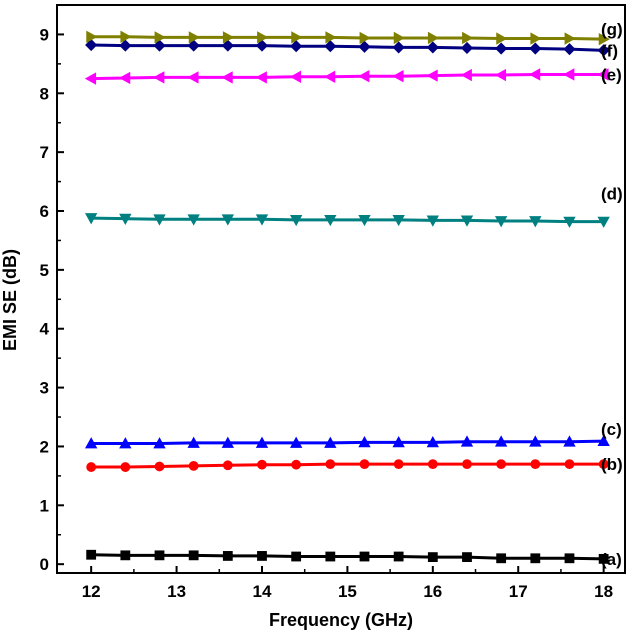  Describe the element at coordinates (45, 329) in the screenshot. I see `y-tick-label: 4` at that location.